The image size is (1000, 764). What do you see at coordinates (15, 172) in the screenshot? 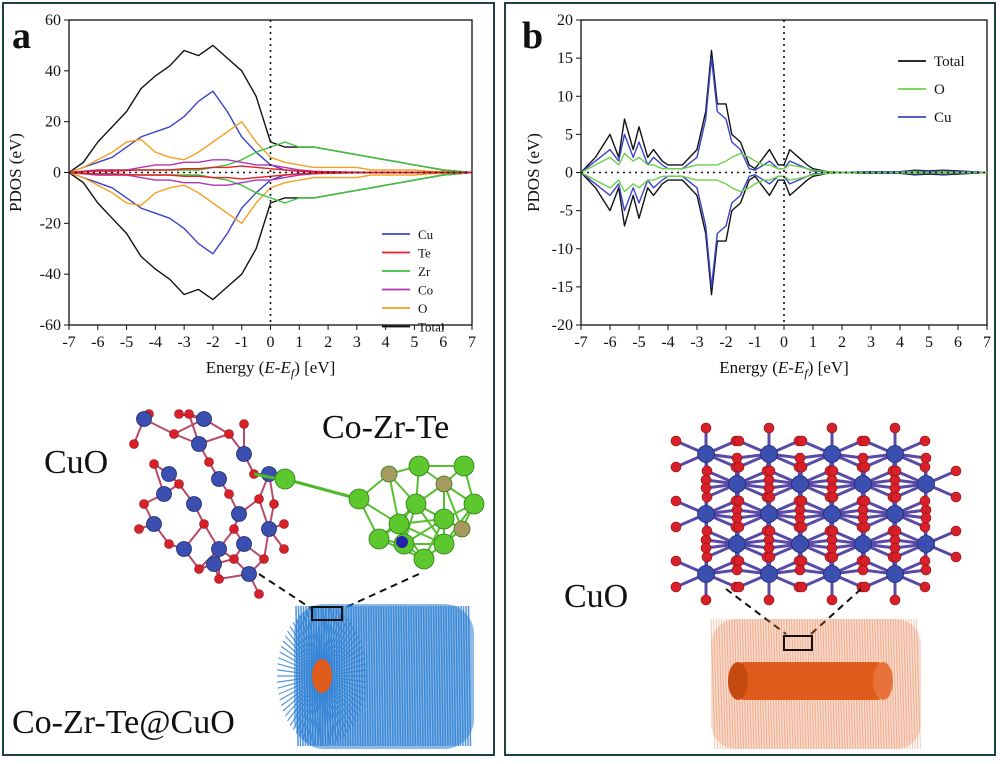
I see `y-axis-label: PDOS (eV)` at bounding box center [15, 172].